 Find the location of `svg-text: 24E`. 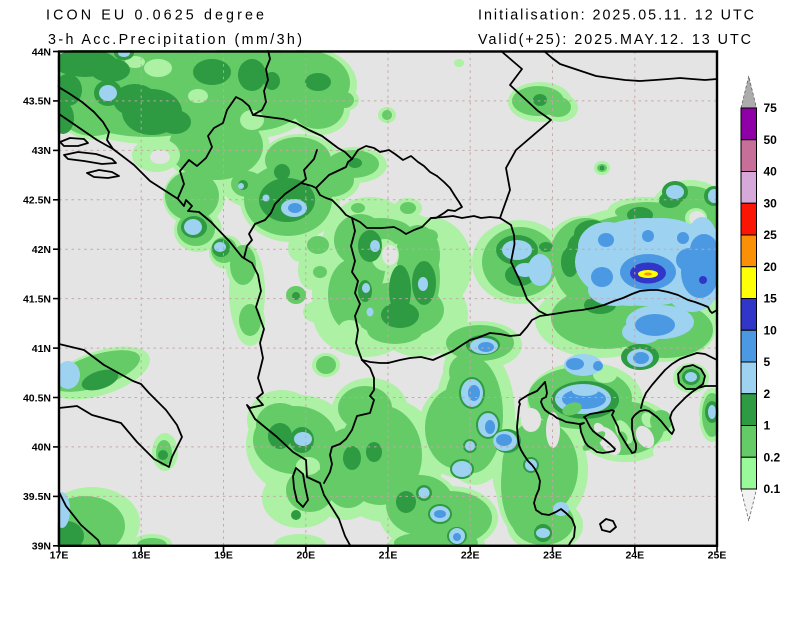

svg-text: 24E is located at coordinates (634, 555).